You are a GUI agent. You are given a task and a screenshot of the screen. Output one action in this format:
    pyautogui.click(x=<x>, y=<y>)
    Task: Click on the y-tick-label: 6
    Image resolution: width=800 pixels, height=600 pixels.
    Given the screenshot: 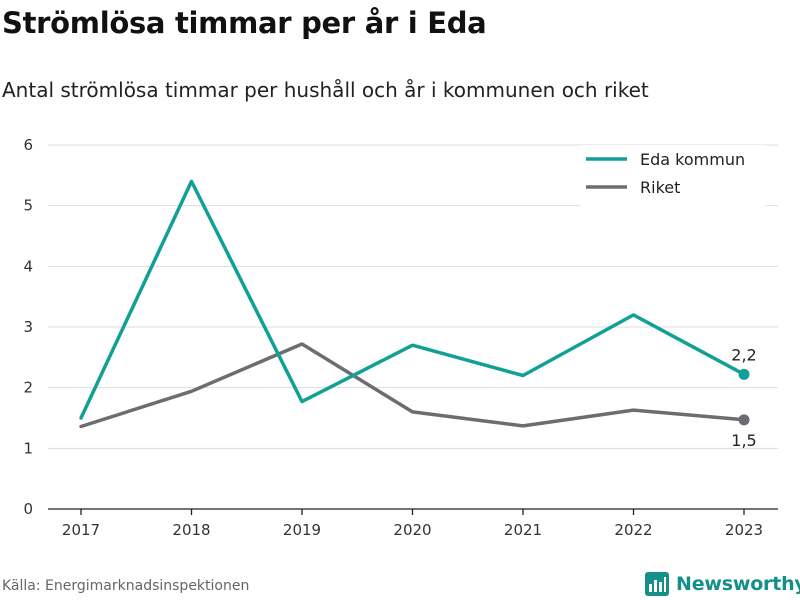 What is the action you would take?
    pyautogui.click(x=28, y=145)
    